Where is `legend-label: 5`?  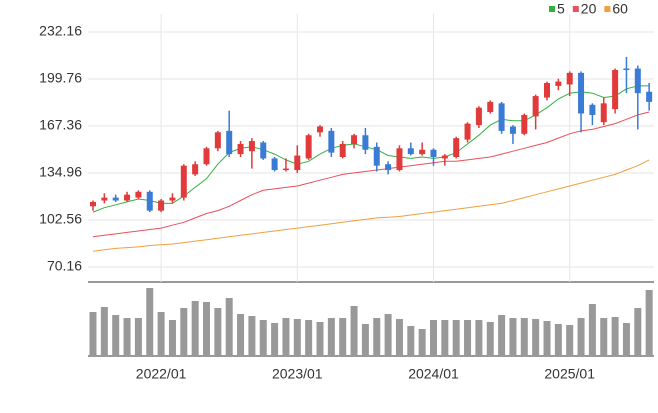 legend-label: 5 is located at coordinates (561, 9).